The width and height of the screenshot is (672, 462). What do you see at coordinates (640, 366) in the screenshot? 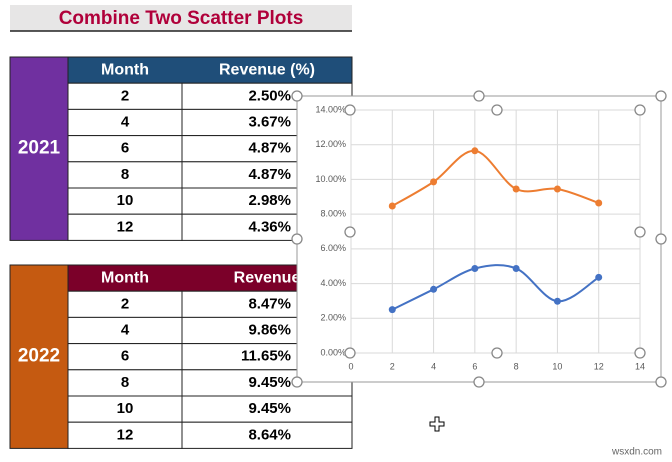
I see `x-tick-label: 14` at bounding box center [640, 366].